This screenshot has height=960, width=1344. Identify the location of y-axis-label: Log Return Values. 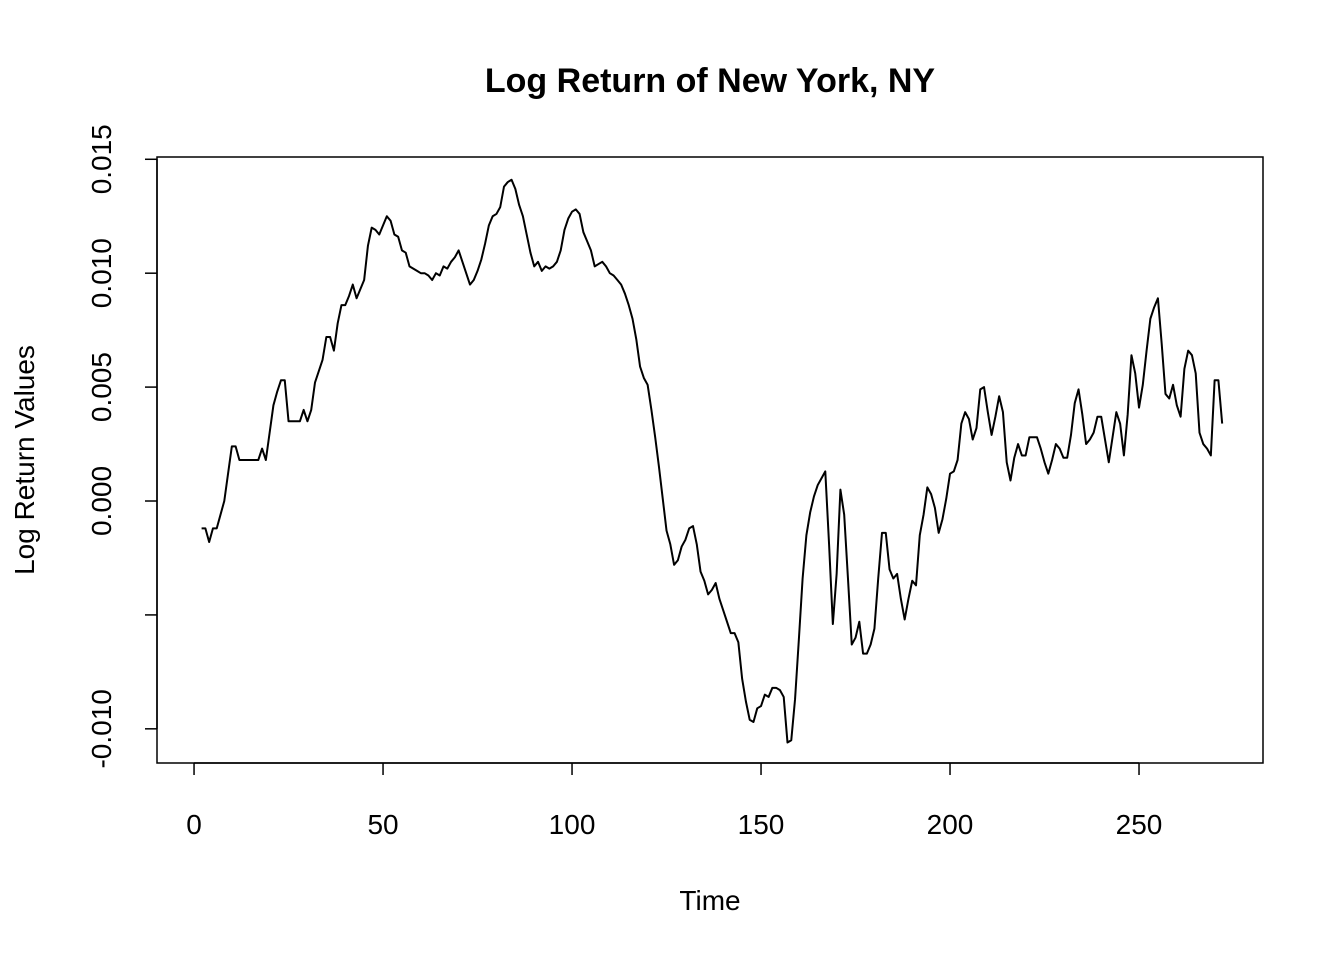
(24, 460).